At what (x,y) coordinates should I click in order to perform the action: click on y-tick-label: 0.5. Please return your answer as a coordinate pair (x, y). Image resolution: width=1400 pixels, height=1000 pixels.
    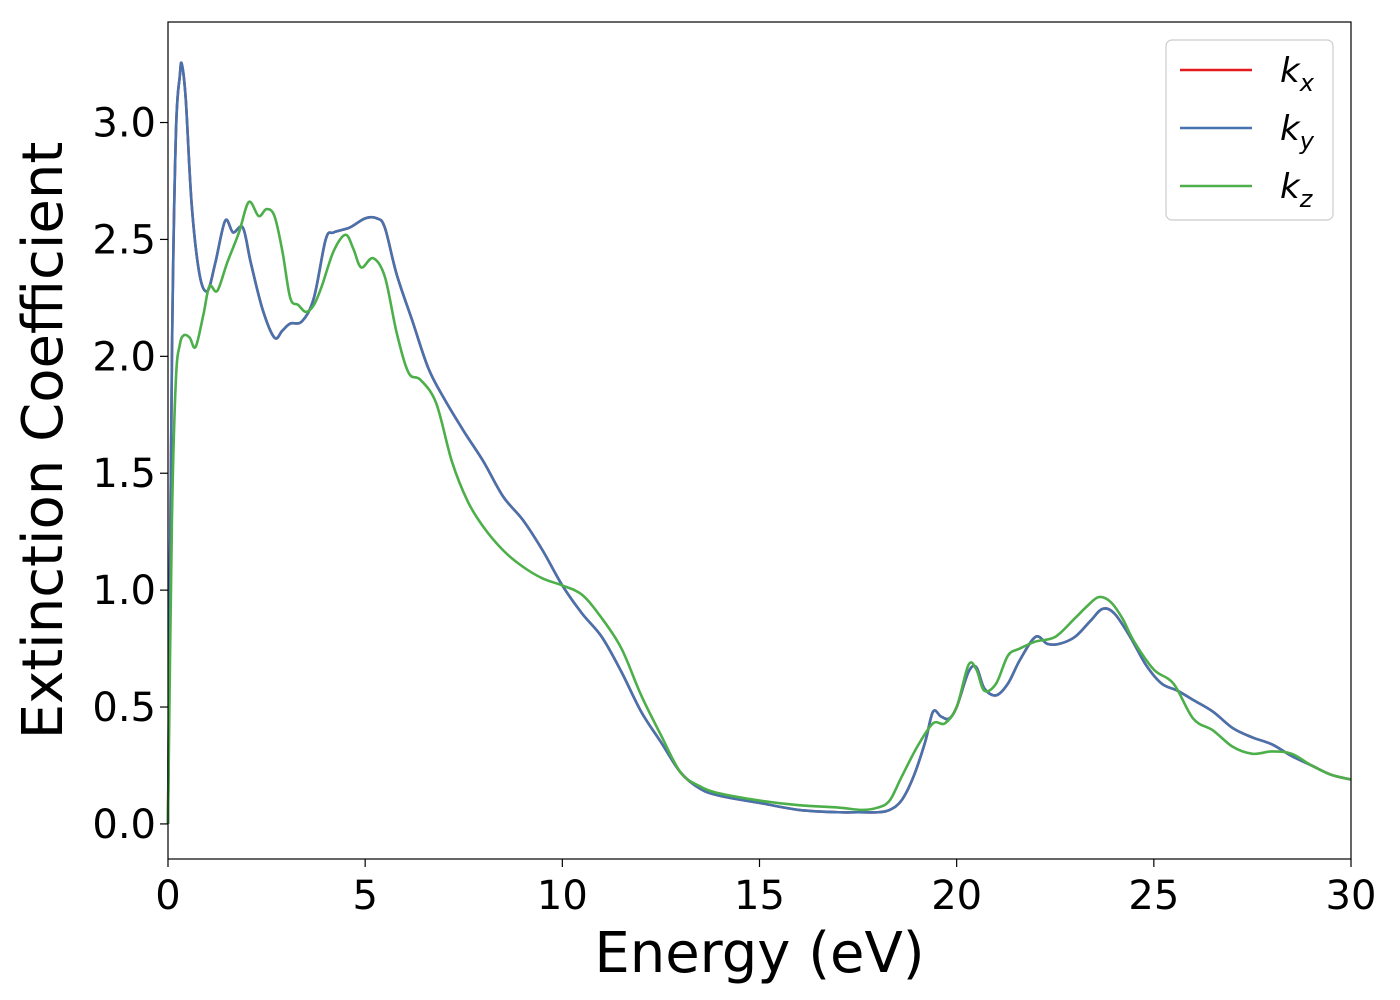
    Looking at the image, I should click on (124, 708).